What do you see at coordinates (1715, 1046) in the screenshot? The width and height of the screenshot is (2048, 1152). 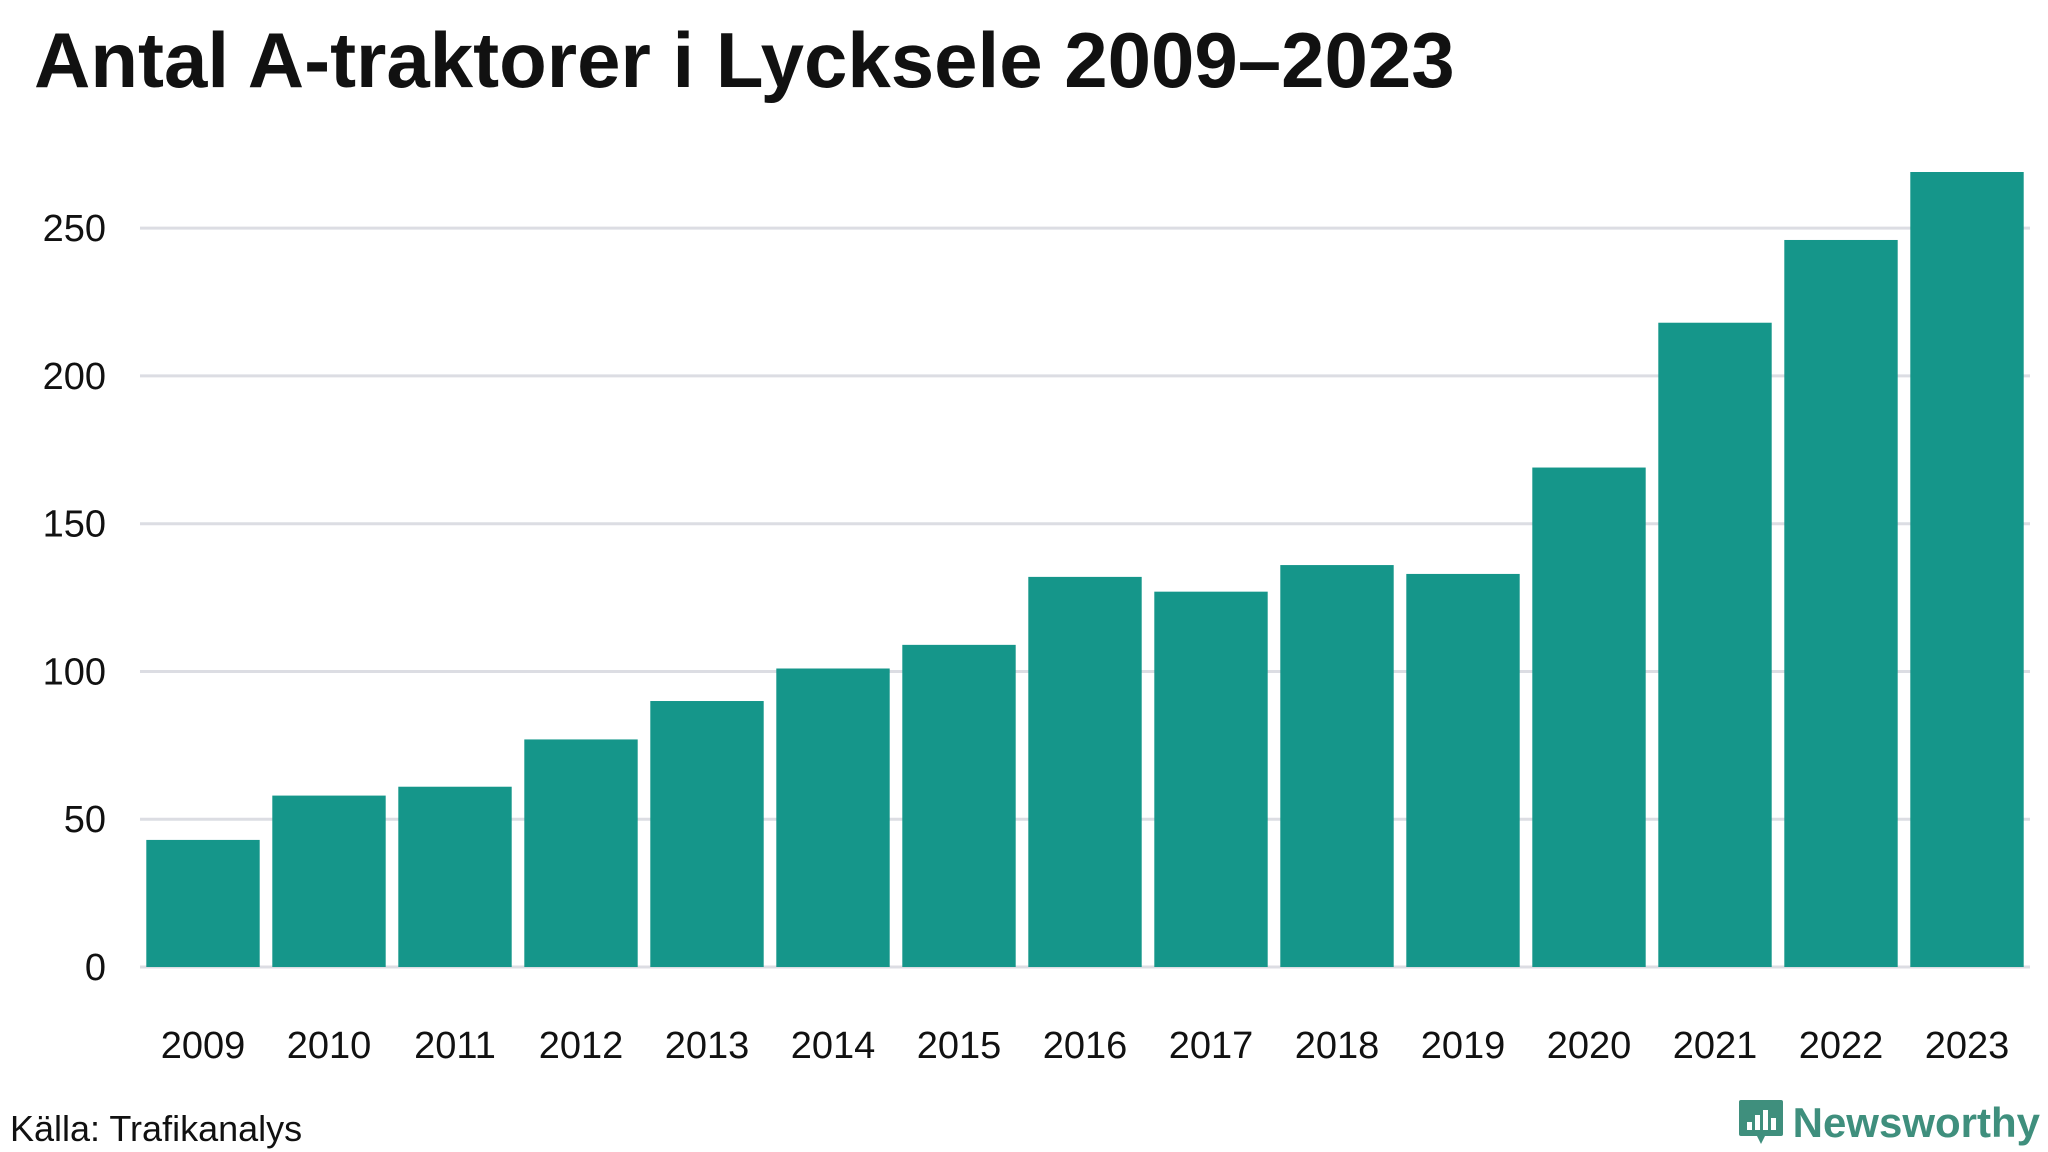 I see `x-tick-label: 2021` at bounding box center [1715, 1046].